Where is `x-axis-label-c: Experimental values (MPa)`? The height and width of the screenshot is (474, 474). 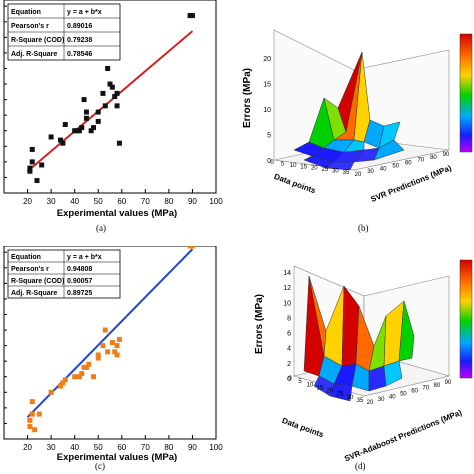 x-axis-label-c: Experimental values (MPa) is located at coordinates (117, 457).